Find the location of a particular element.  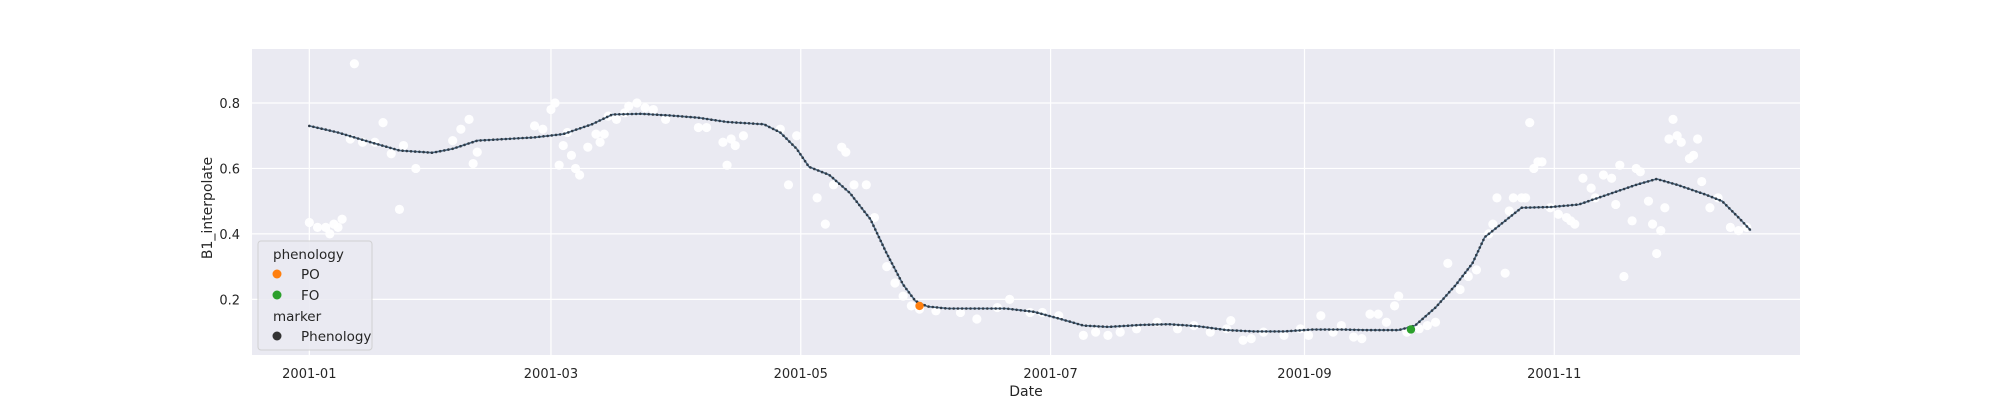

y-tick-label: 0.6 is located at coordinates (229, 169).